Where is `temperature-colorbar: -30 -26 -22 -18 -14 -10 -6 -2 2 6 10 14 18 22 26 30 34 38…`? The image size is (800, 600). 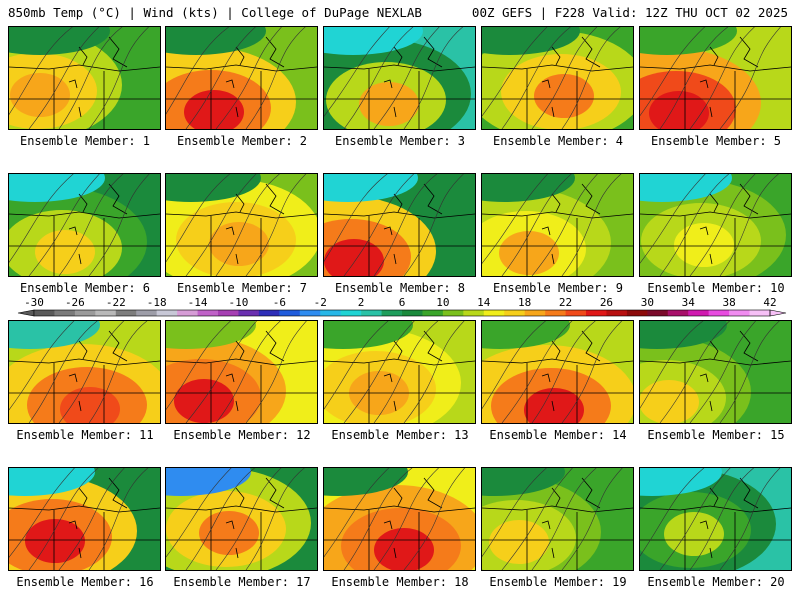
temperature-colorbar: -30 -26 -22 -18 -14 -10 -6 -2 2 6 10 14 18 22 26 30 34 38… is located at coordinates (402, 306).